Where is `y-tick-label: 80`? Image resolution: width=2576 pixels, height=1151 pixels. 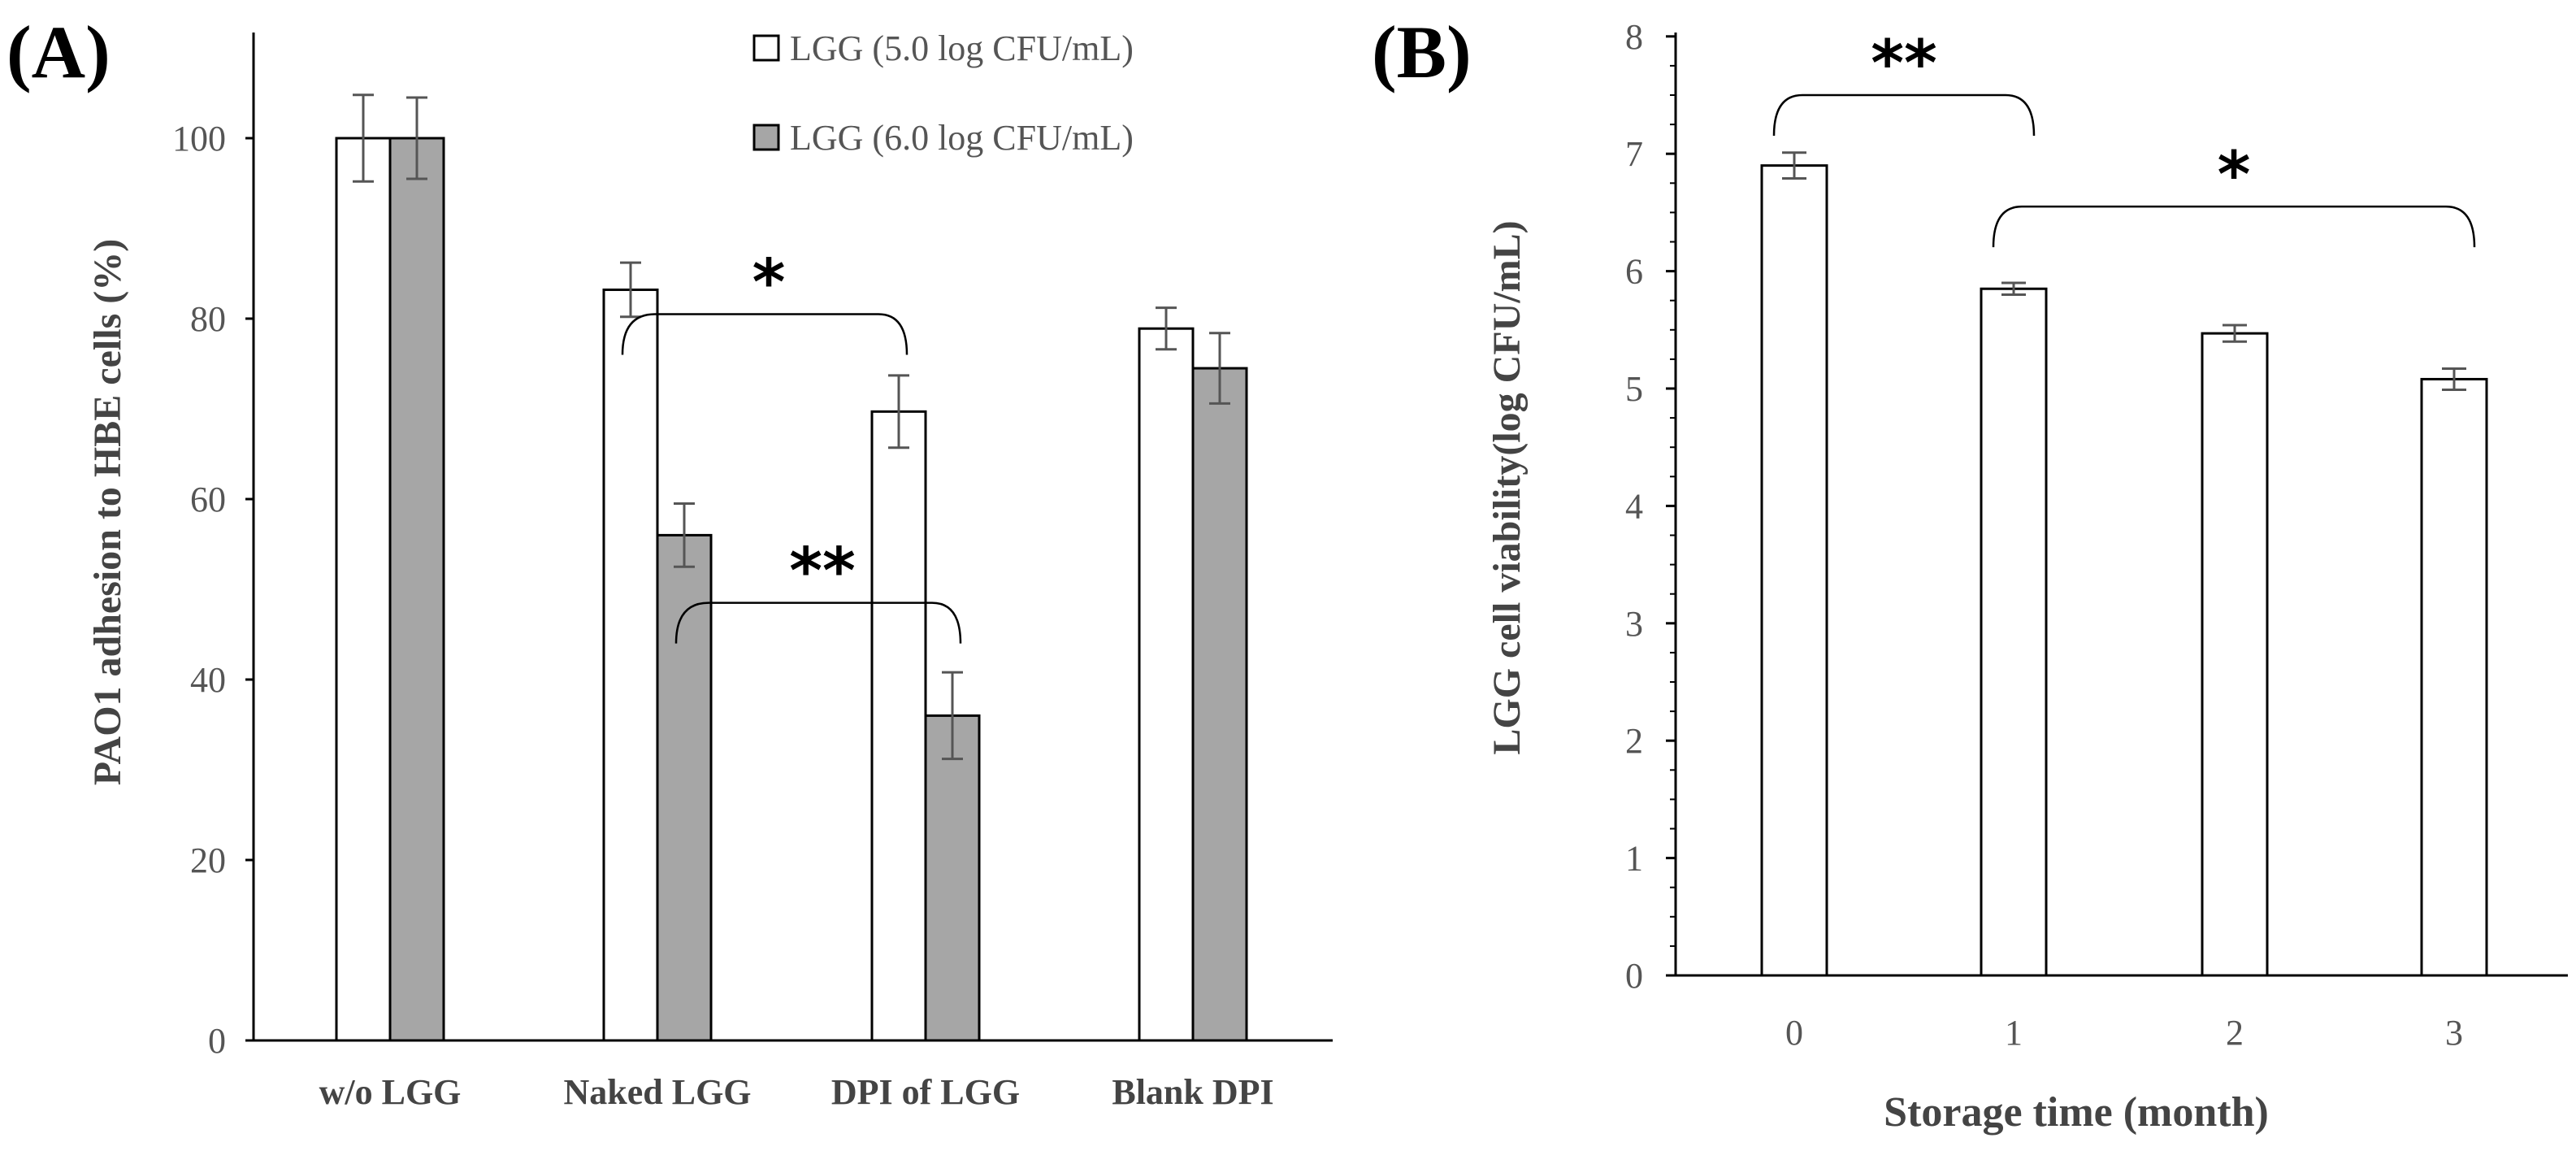 y-tick-label: 80 is located at coordinates (208, 319).